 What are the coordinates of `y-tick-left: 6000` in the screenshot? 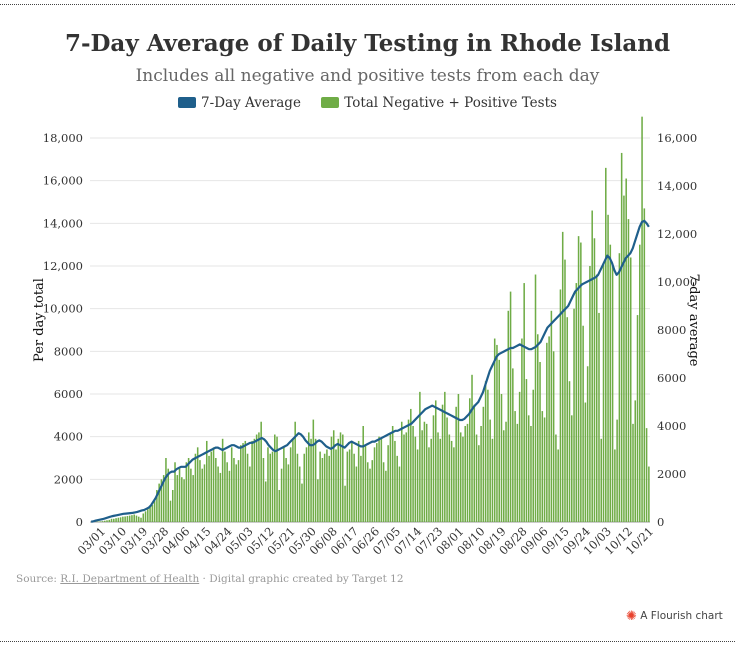 It's located at (68, 394).